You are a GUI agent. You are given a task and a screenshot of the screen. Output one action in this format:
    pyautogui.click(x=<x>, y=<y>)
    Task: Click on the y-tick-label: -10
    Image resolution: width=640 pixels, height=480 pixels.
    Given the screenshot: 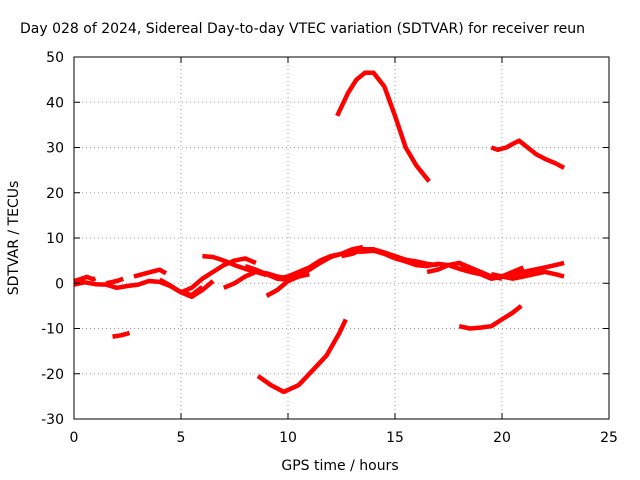 What is the action you would take?
    pyautogui.click(x=52, y=330)
    